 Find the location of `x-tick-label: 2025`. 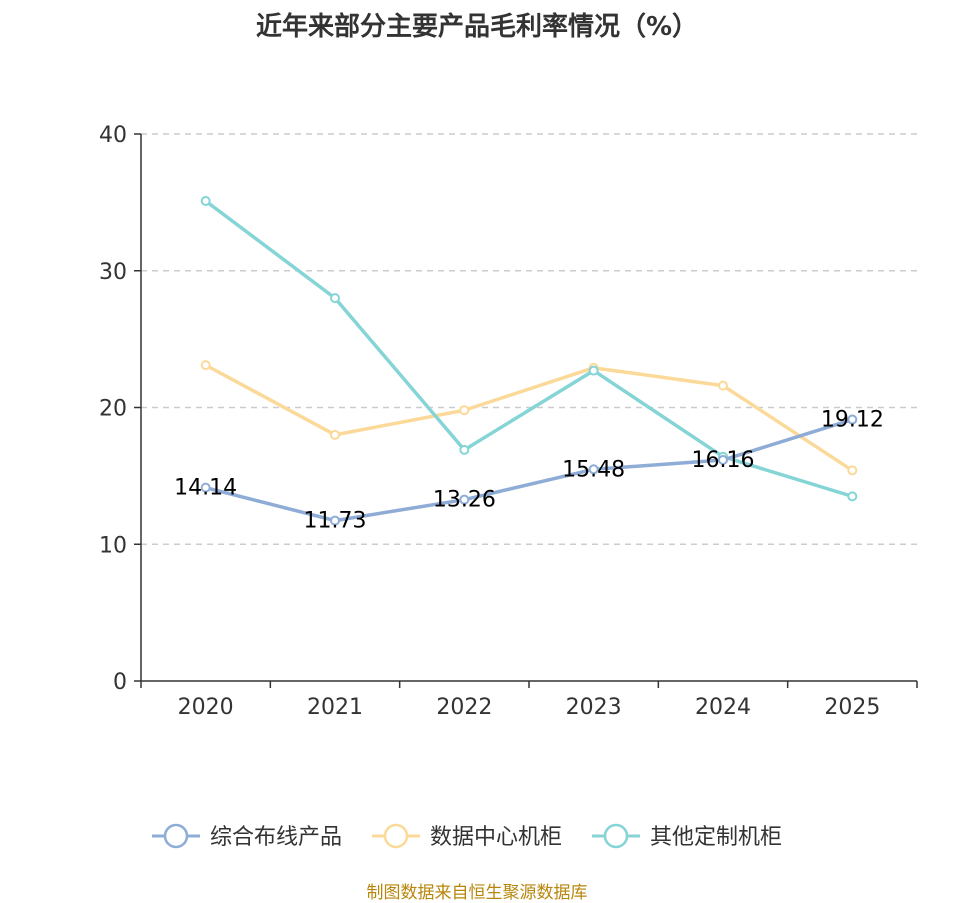

x-tick-label: 2025 is located at coordinates (852, 707).